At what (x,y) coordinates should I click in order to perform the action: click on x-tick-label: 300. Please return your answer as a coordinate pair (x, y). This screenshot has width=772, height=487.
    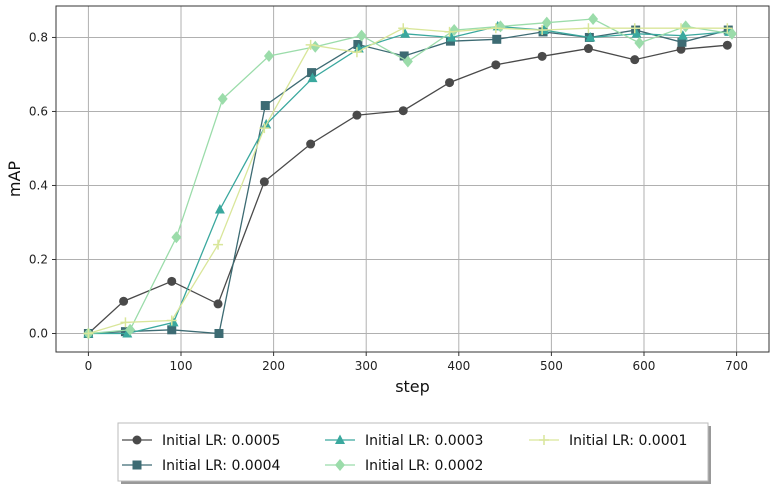
    Looking at the image, I should click on (366, 366).